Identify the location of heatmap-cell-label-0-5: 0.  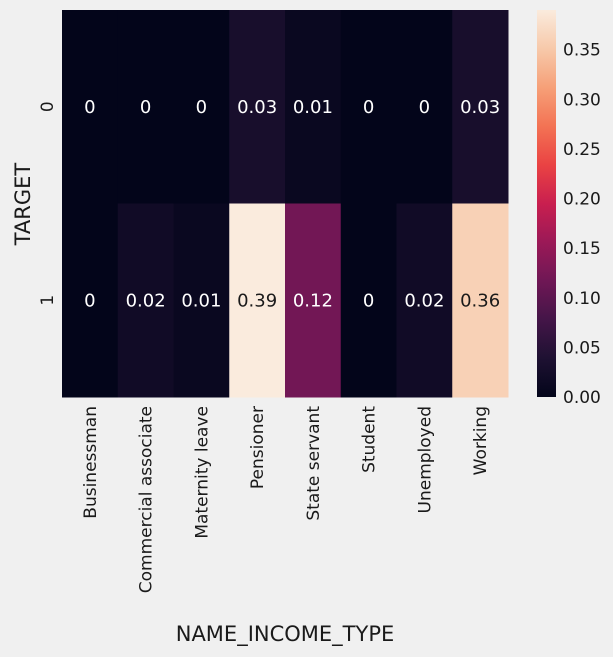
(368, 107).